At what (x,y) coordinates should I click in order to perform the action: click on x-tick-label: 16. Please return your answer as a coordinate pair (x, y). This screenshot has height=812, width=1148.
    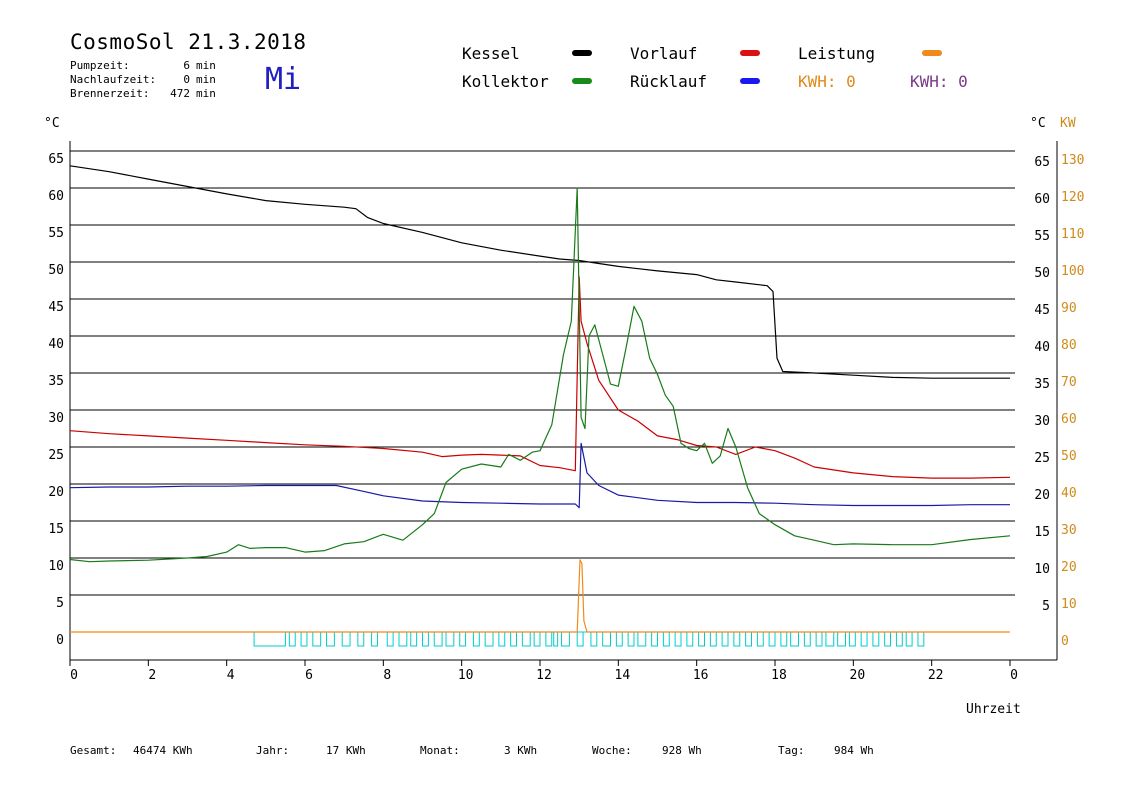
    Looking at the image, I should click on (701, 675).